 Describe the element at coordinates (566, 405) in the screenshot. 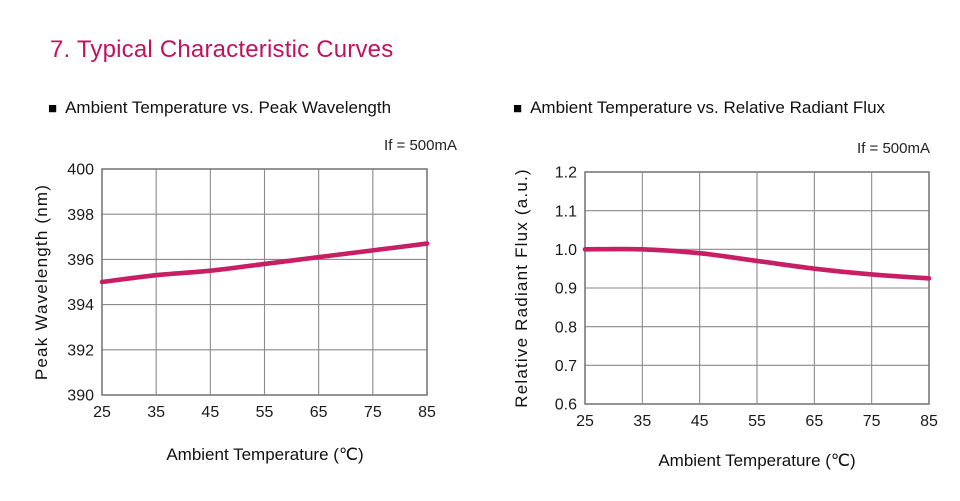

I see `y-tick-label: 0.6` at that location.